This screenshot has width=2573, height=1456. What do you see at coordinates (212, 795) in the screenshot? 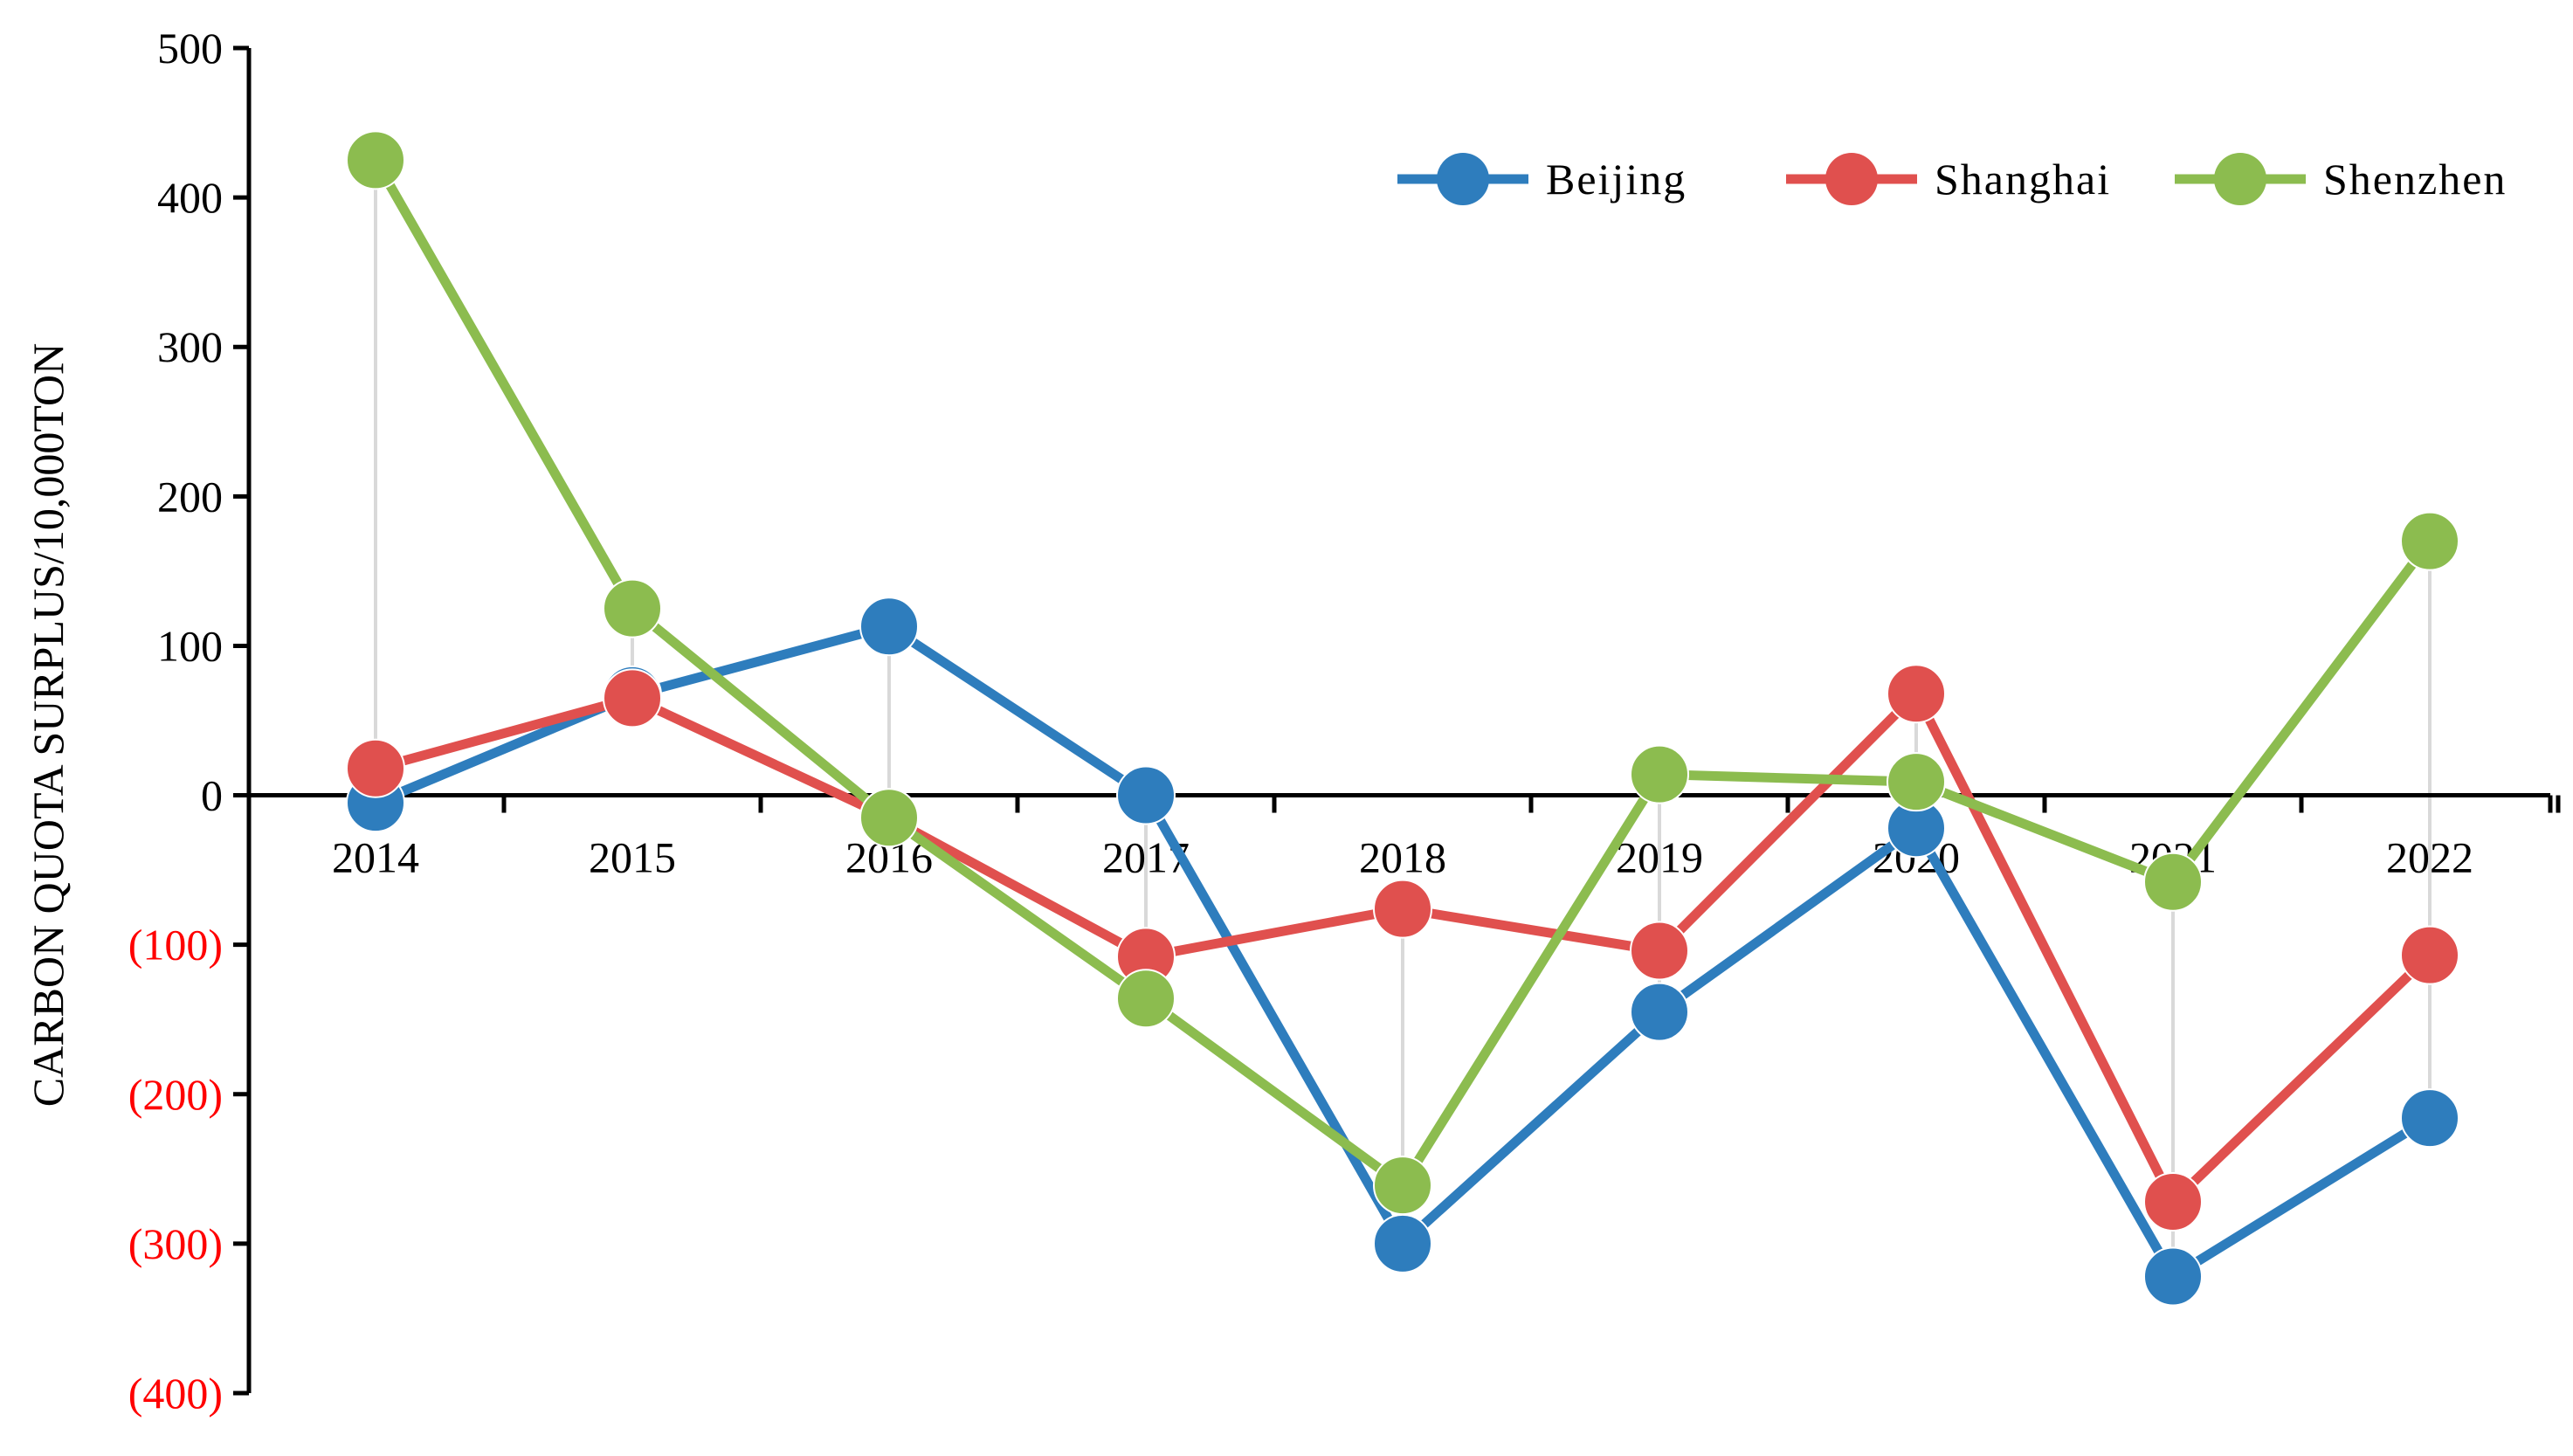
I see `y-tick-label: 0` at bounding box center [212, 795].